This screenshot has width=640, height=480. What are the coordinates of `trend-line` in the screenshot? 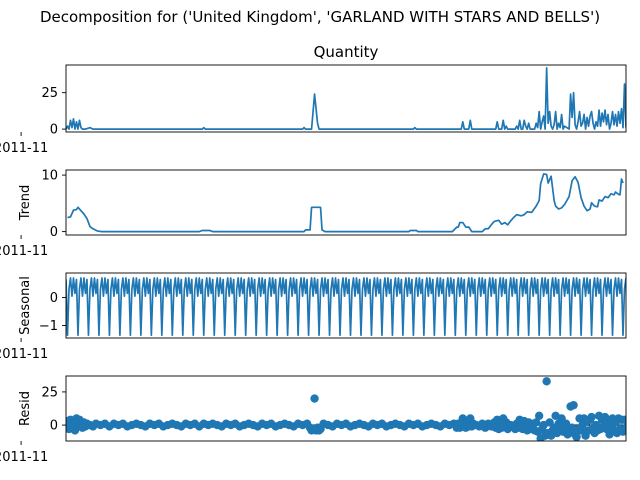 It's located at (345, 203).